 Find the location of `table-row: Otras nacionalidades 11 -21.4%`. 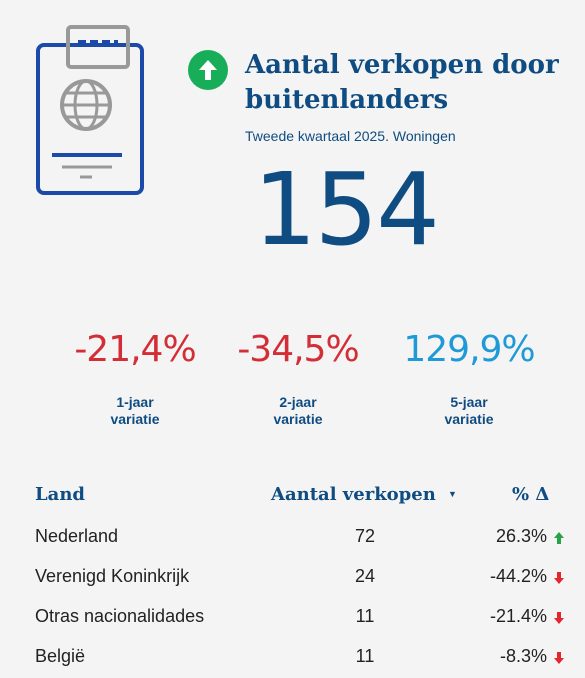

table-row: Otras nacionalidades 11 -21.4% is located at coordinates (292, 618).